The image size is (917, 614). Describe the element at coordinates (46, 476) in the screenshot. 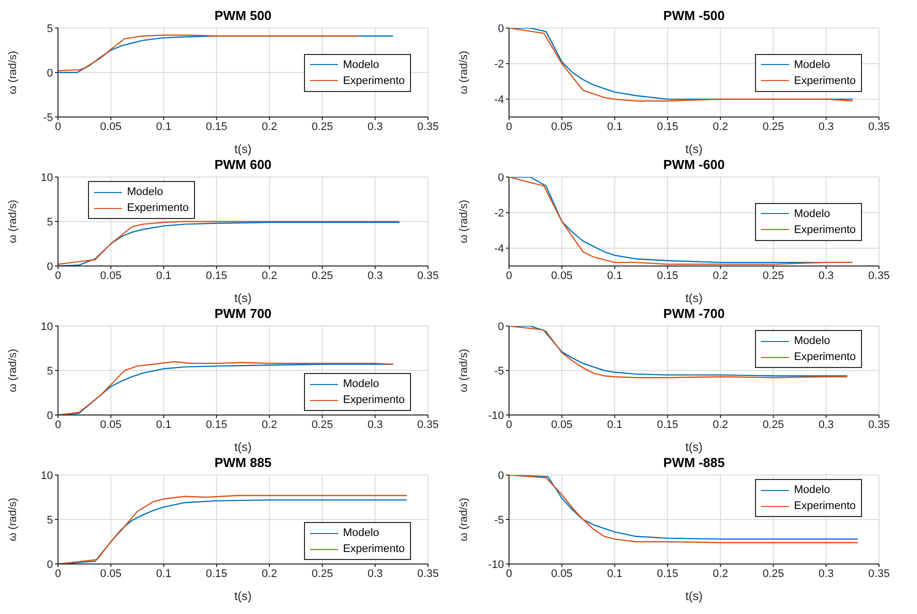

I see `y-tick-label: 10` at that location.